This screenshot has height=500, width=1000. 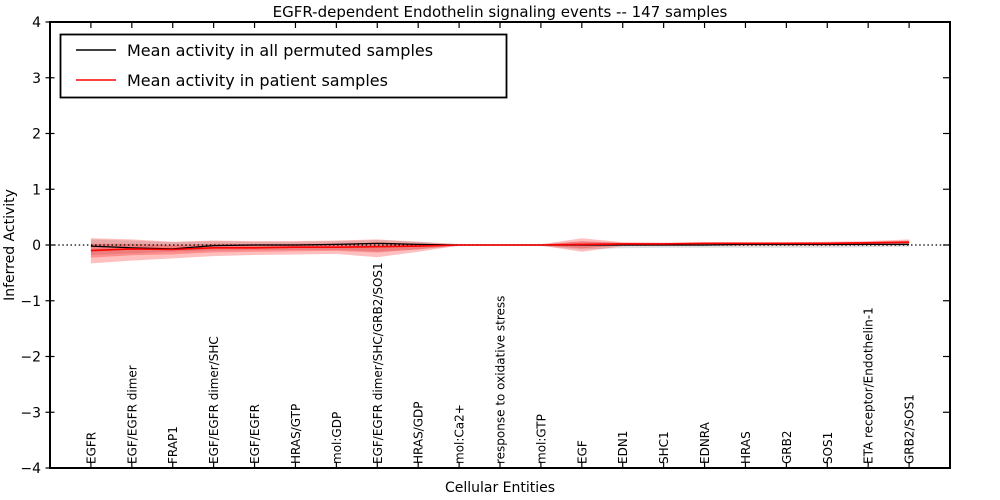 I want to click on x-category-label: ETA receptor/Endothelin-1, so click(x=869, y=385).